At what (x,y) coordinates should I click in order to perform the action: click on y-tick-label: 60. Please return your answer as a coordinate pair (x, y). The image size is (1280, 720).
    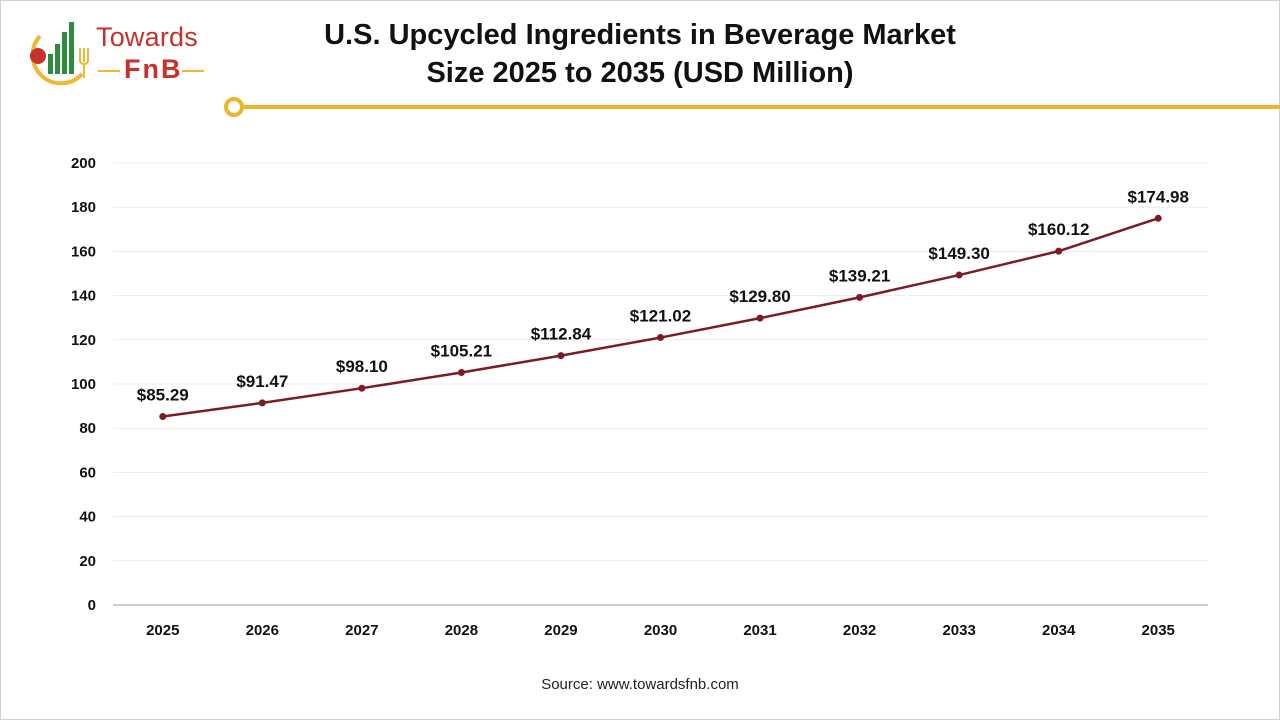
    Looking at the image, I should click on (87, 472).